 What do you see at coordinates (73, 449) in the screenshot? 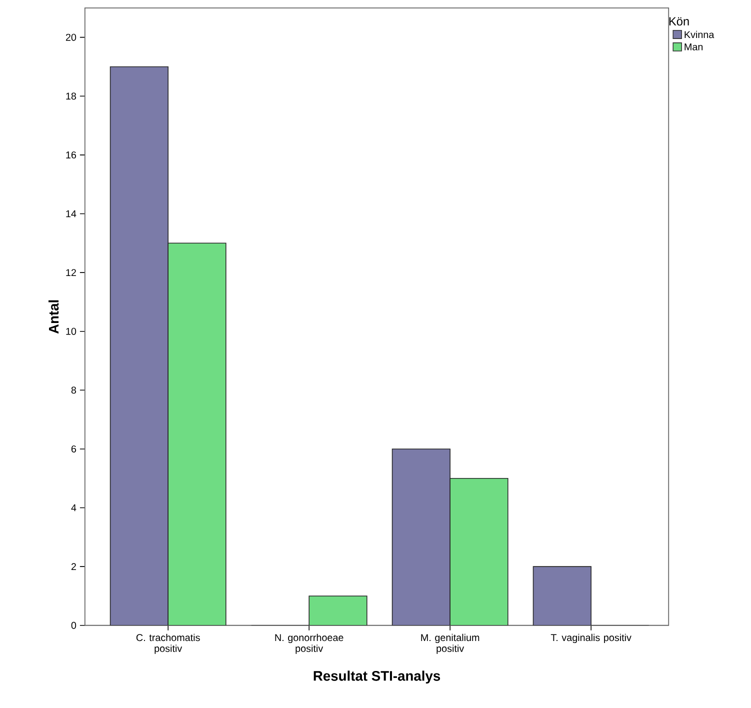
I see `y-tick-label: 6` at bounding box center [73, 449].